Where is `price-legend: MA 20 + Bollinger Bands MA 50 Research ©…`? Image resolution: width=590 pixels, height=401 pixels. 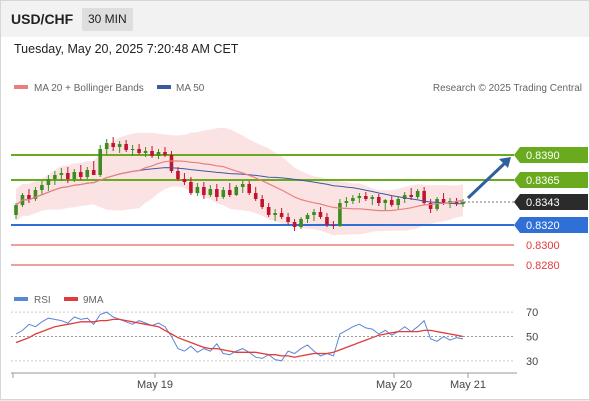 price-legend: MA 20 + Bollinger Bands MA 50 Research ©… is located at coordinates (298, 88).